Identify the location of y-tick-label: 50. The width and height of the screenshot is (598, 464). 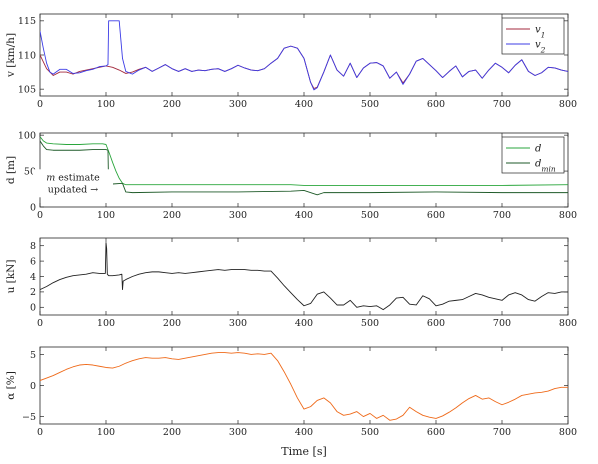
(30, 171).